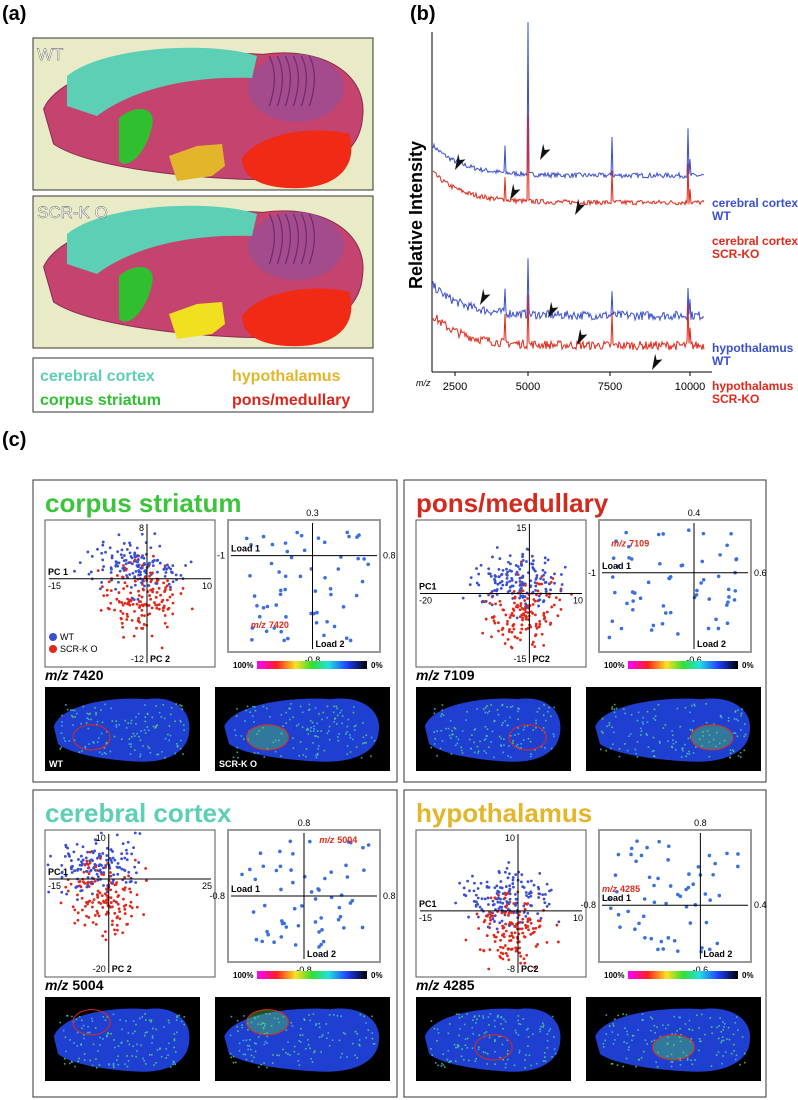 The width and height of the screenshot is (798, 1100). Describe the element at coordinates (721, 216) in the screenshot. I see `trace-group: WT` at that location.